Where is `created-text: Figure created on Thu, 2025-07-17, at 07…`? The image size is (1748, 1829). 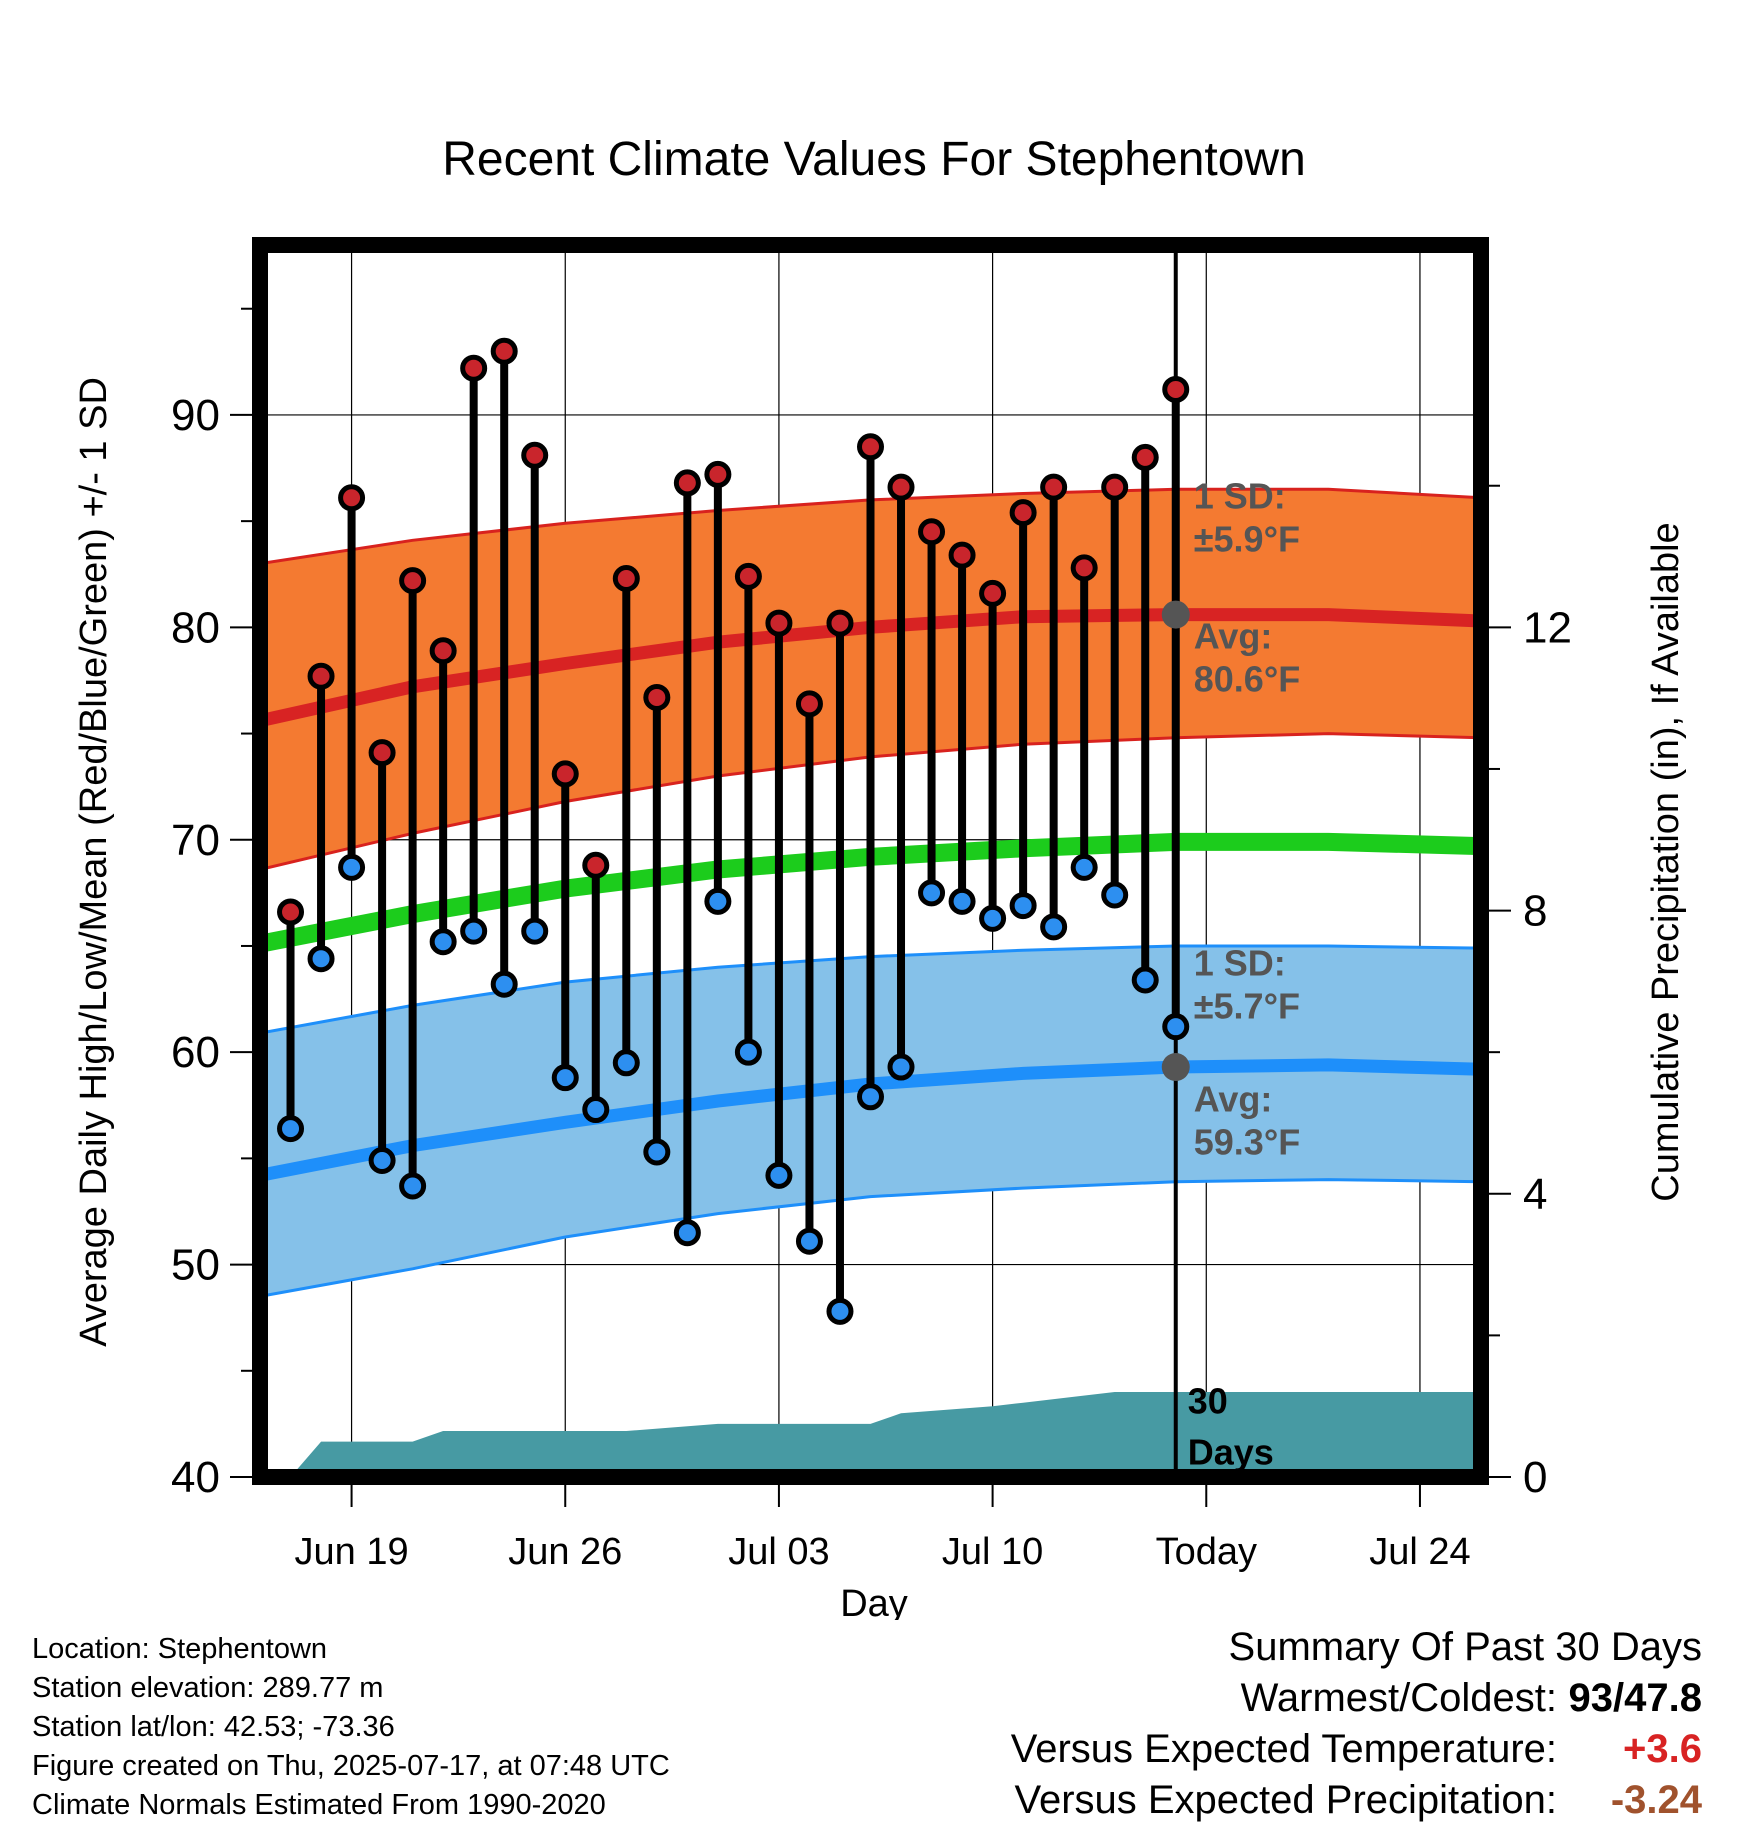
created-text: Figure created on Thu, 2025-07-17, at 07… is located at coordinates (351, 1766).